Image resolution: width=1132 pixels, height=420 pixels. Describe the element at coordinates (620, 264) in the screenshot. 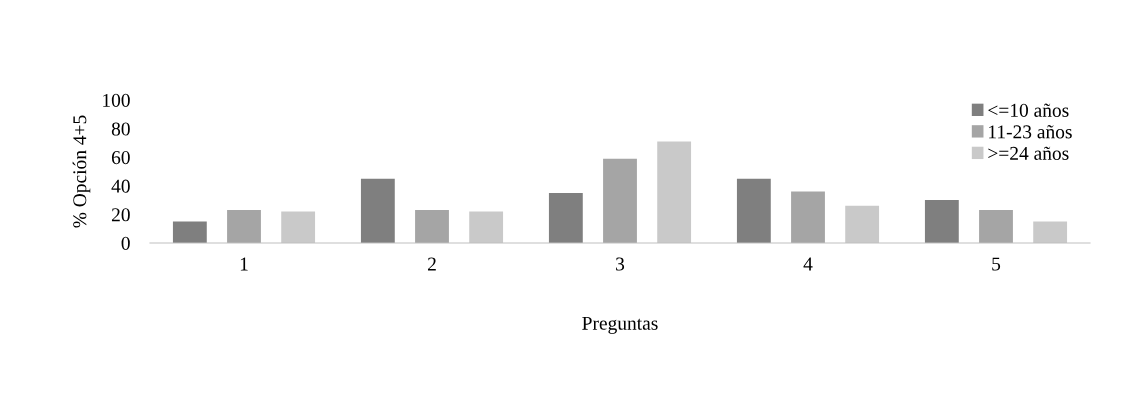

I see `x-tick-label: 3` at that location.